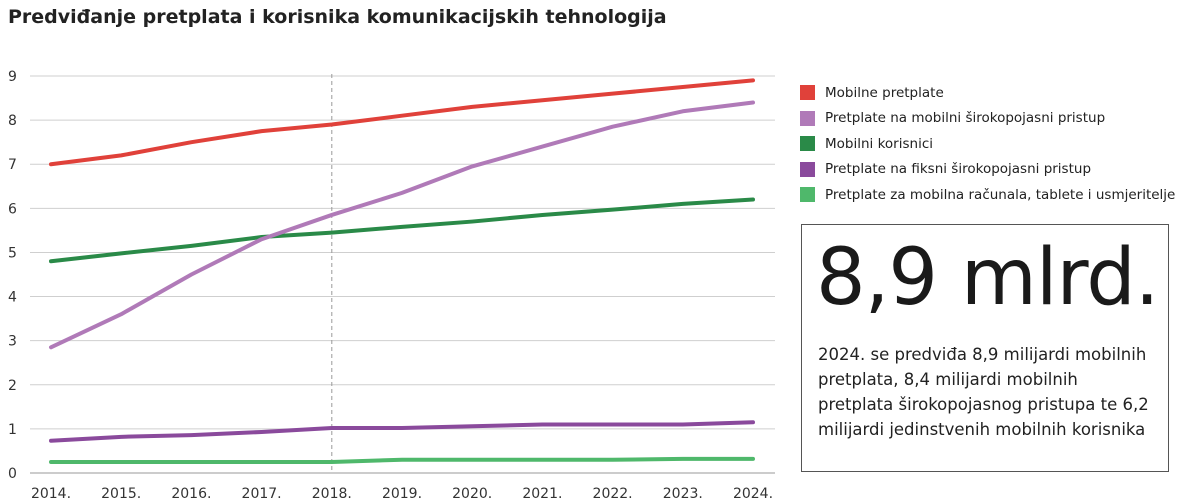  I want to click on x-tick-label: 2016., so click(191, 494).